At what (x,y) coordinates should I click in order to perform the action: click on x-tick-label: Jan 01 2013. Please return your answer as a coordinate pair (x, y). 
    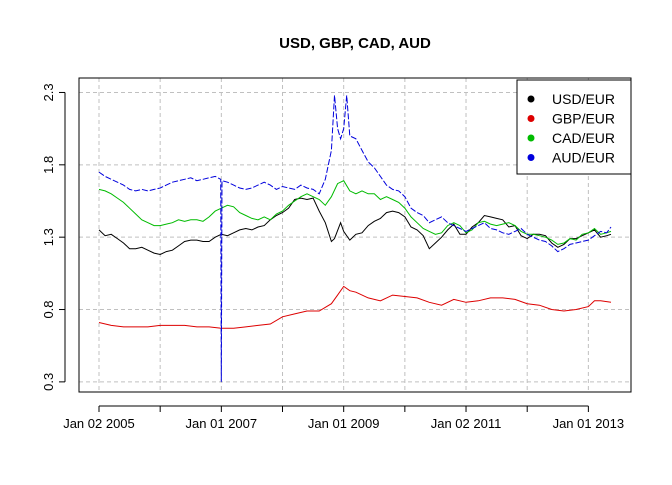
    Looking at the image, I should click on (589, 423).